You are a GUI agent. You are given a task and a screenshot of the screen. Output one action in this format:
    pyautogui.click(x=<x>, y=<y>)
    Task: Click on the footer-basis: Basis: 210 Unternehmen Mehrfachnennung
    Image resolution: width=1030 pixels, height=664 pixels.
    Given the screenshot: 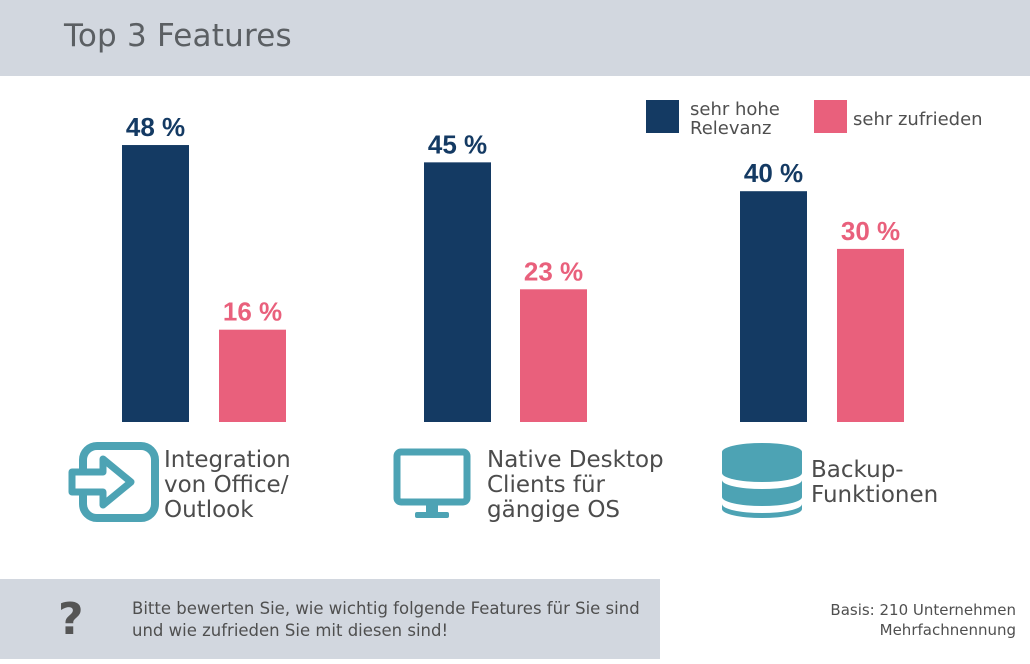 What is the action you would take?
    pyautogui.click(x=923, y=620)
    